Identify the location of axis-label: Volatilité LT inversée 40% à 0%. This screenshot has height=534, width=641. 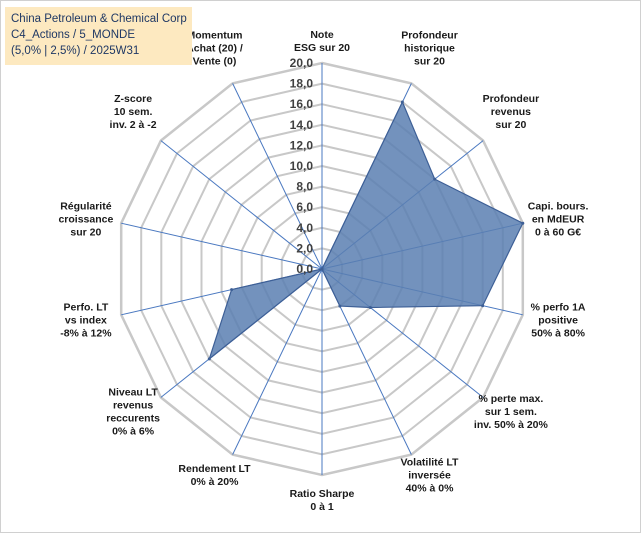
(430, 475).